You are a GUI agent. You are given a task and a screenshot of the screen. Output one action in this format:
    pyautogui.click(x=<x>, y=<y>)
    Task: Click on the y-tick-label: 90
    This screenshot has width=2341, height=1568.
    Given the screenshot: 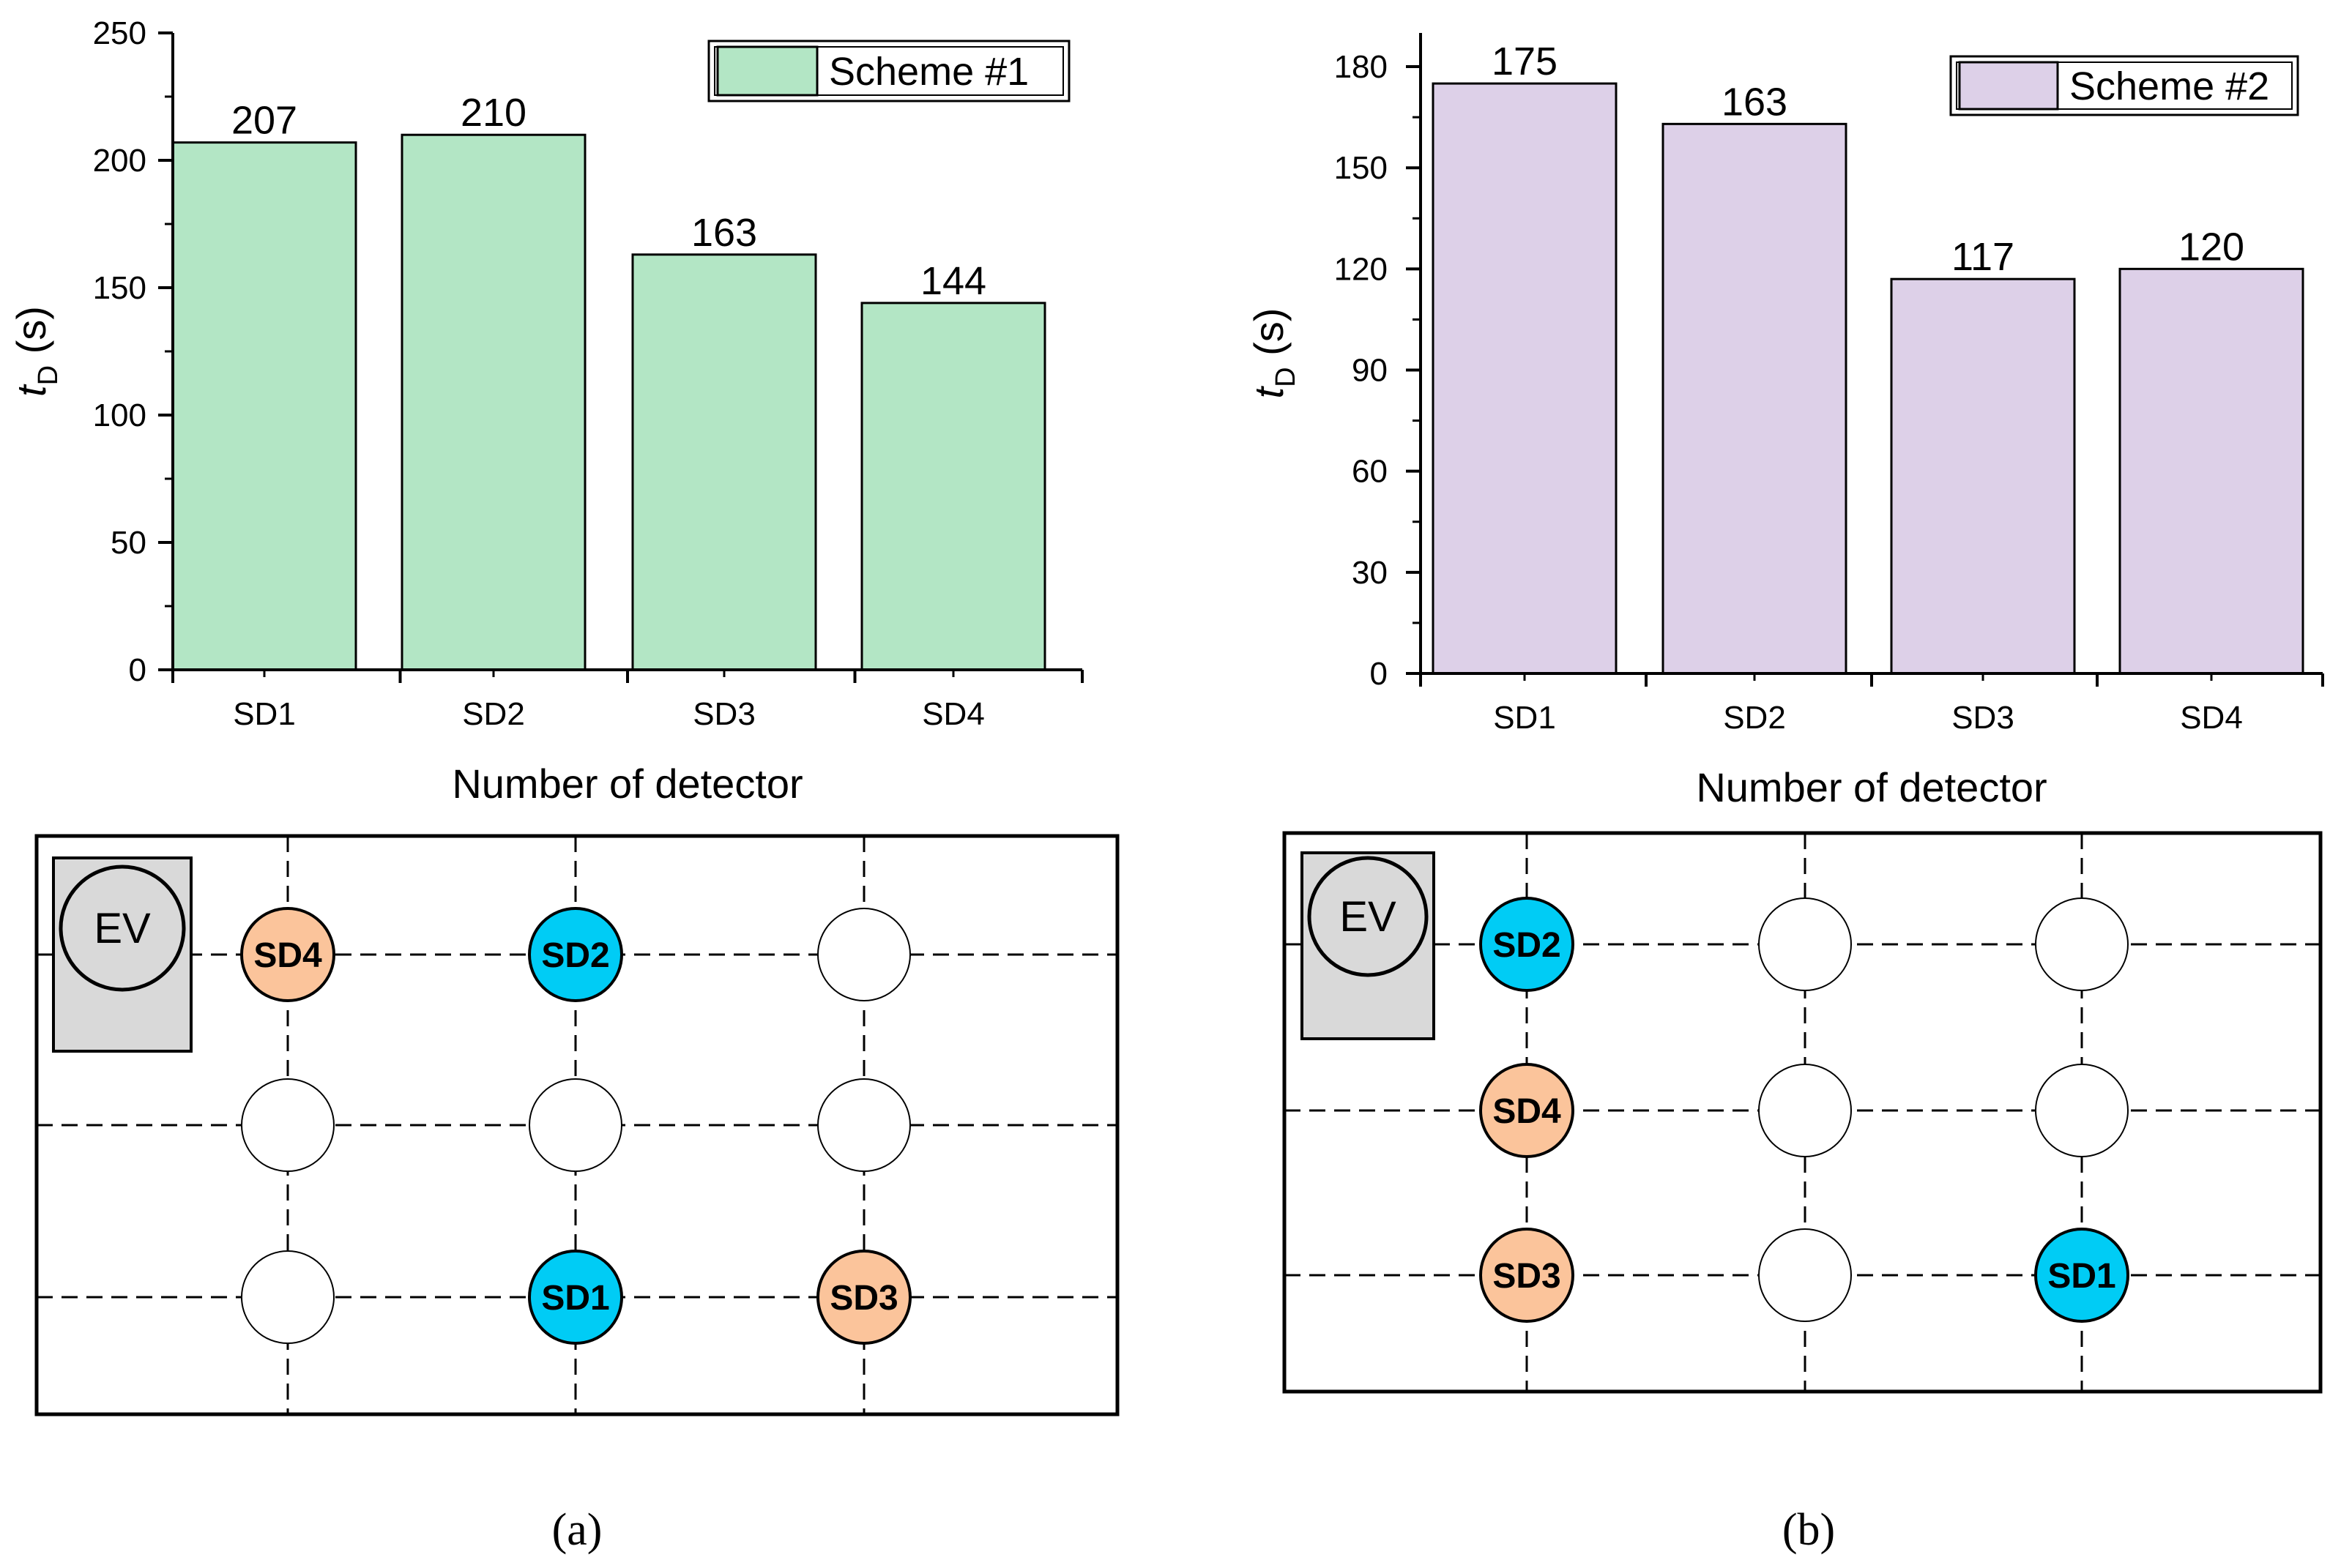 What is the action you would take?
    pyautogui.click(x=1370, y=371)
    